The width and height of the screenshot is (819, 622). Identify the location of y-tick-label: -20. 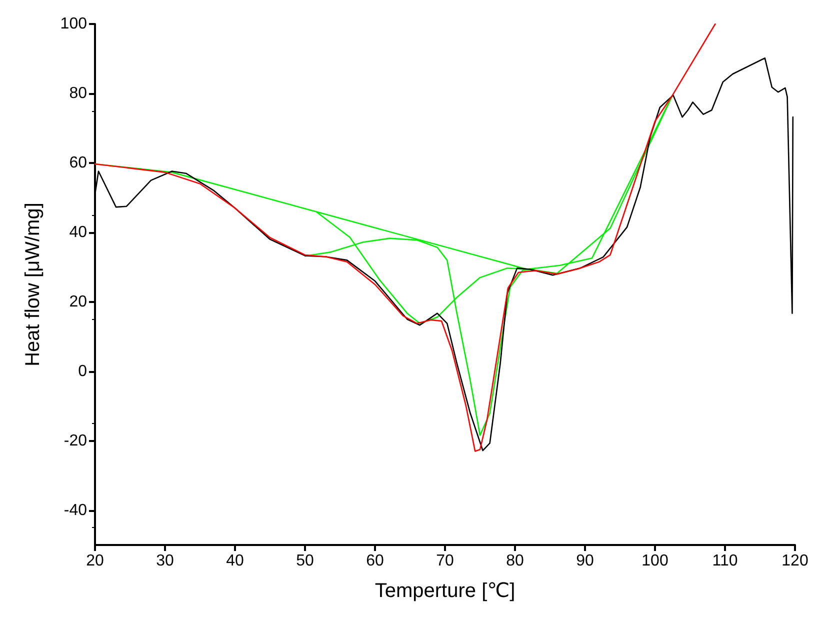
(76, 441).